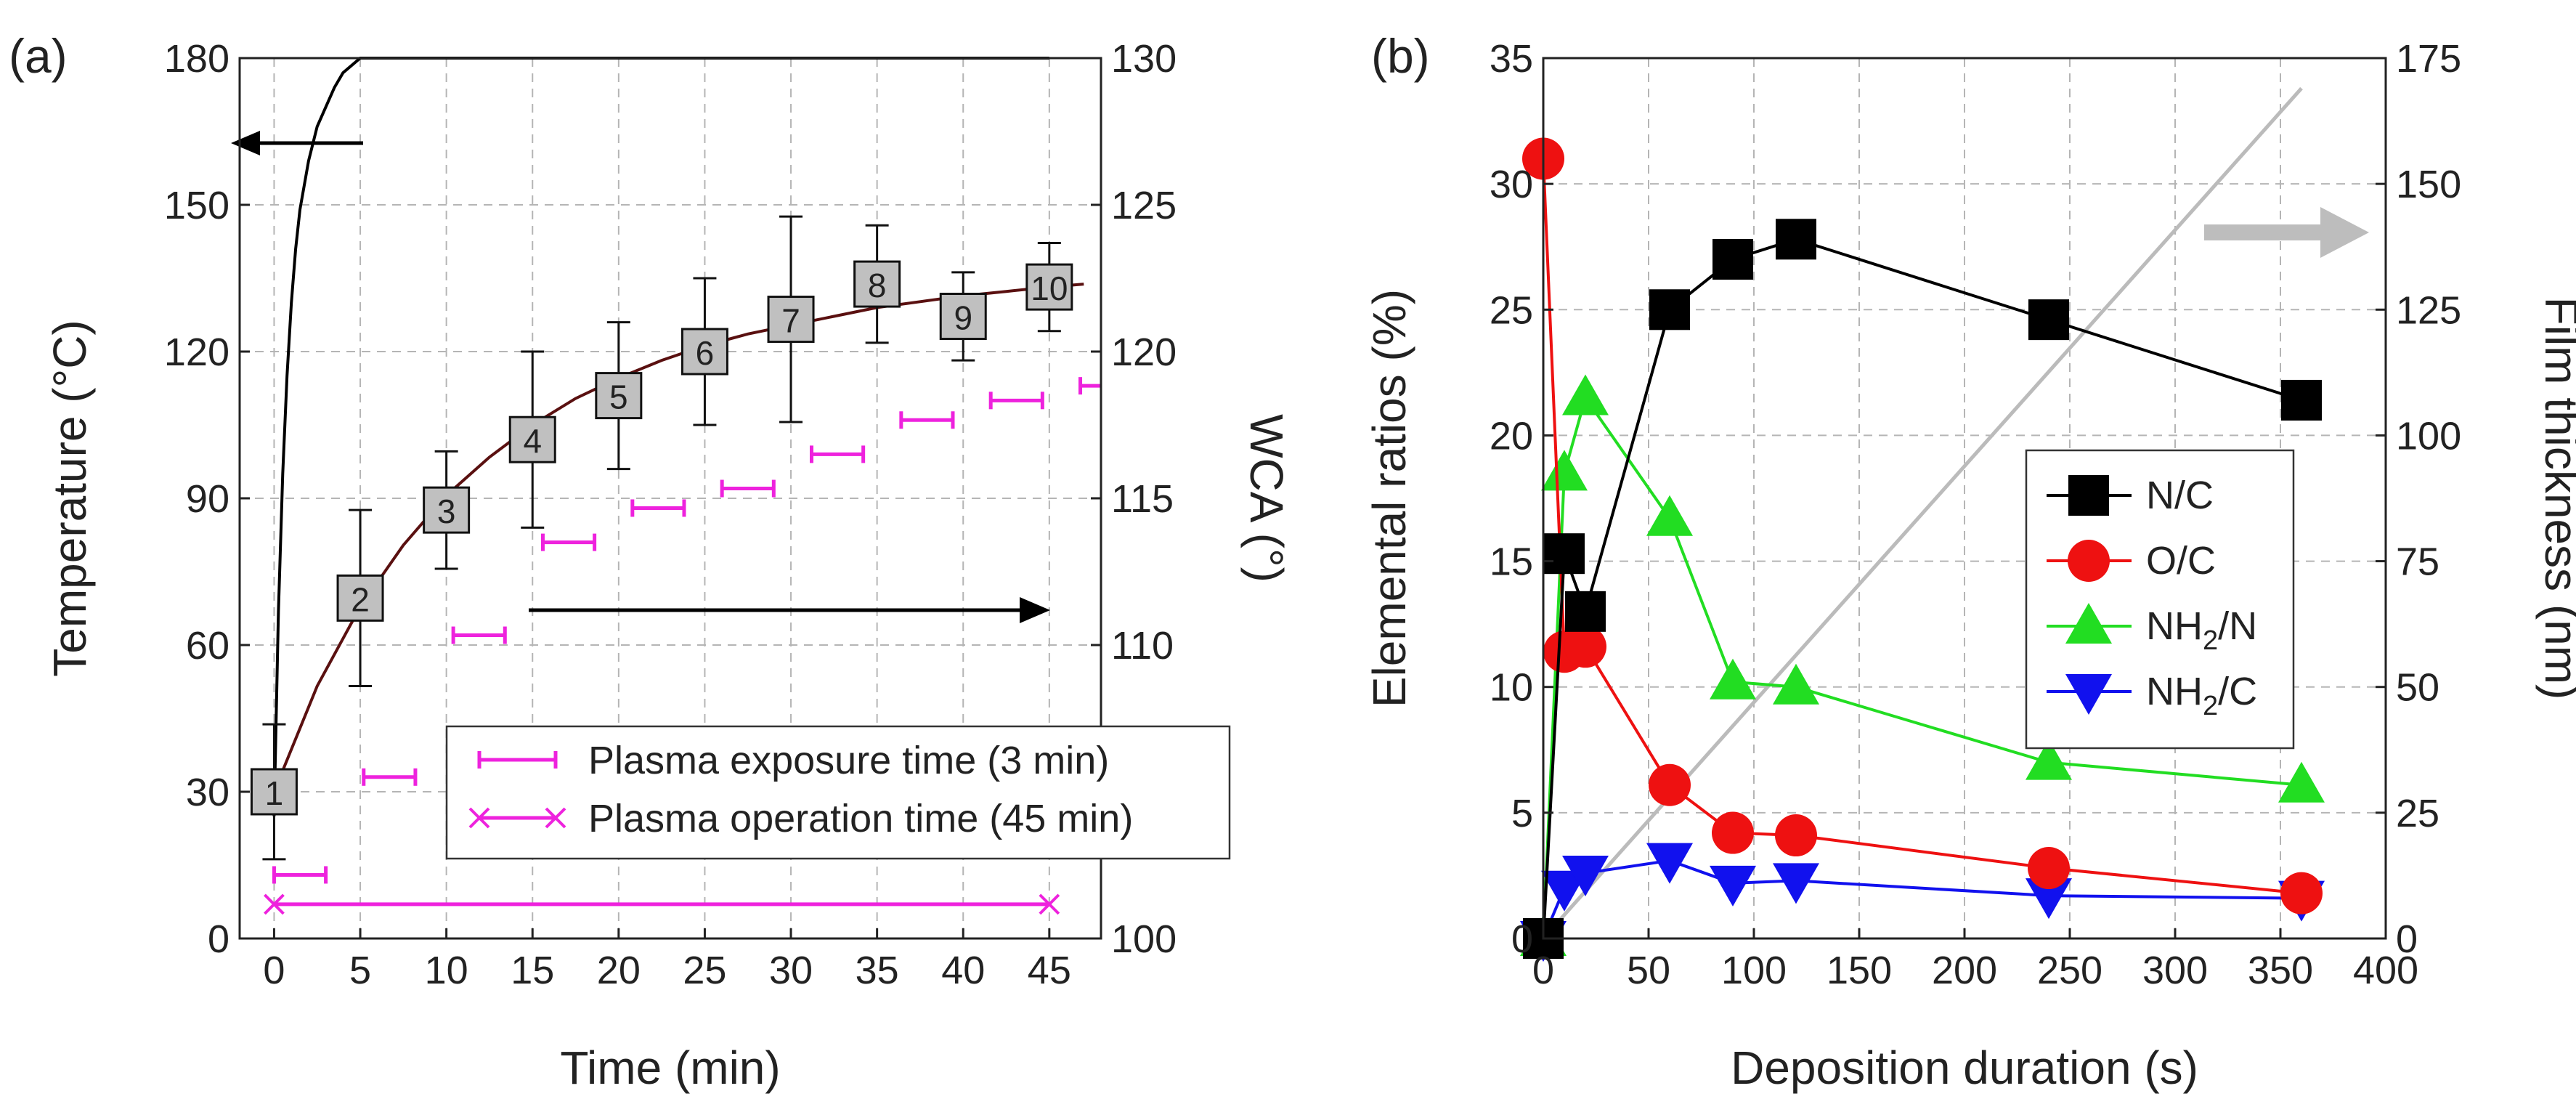 This screenshot has height=1115, width=2576. Describe the element at coordinates (2418, 813) in the screenshot. I see `y2-tick-label-b-1: 25` at that location.